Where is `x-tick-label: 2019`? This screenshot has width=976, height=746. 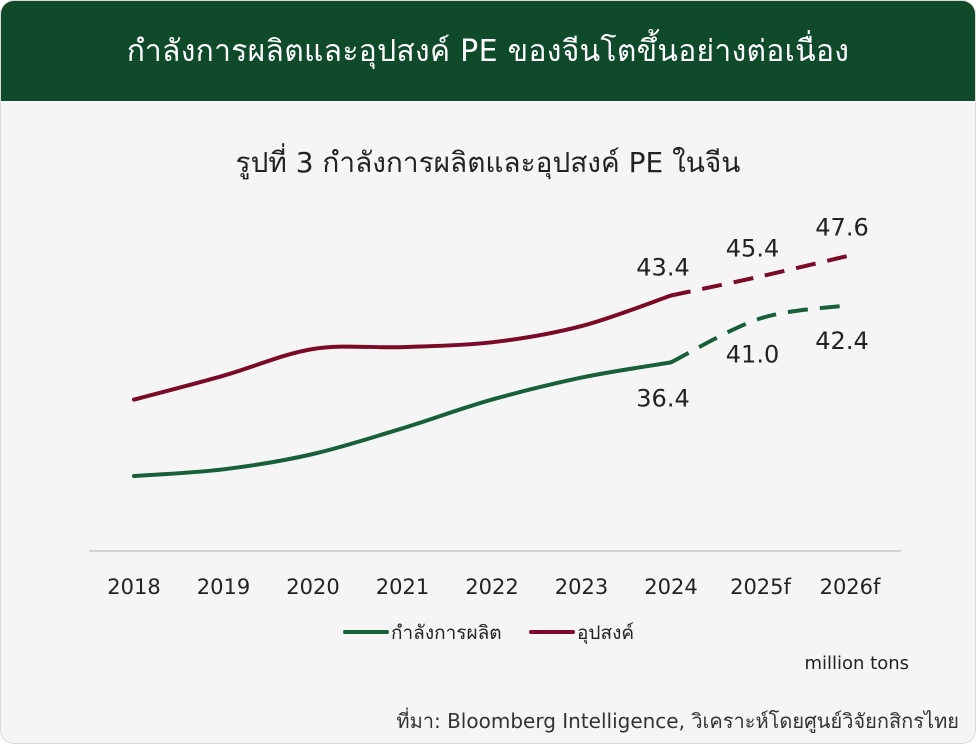 x-tick-label: 2019 is located at coordinates (223, 587).